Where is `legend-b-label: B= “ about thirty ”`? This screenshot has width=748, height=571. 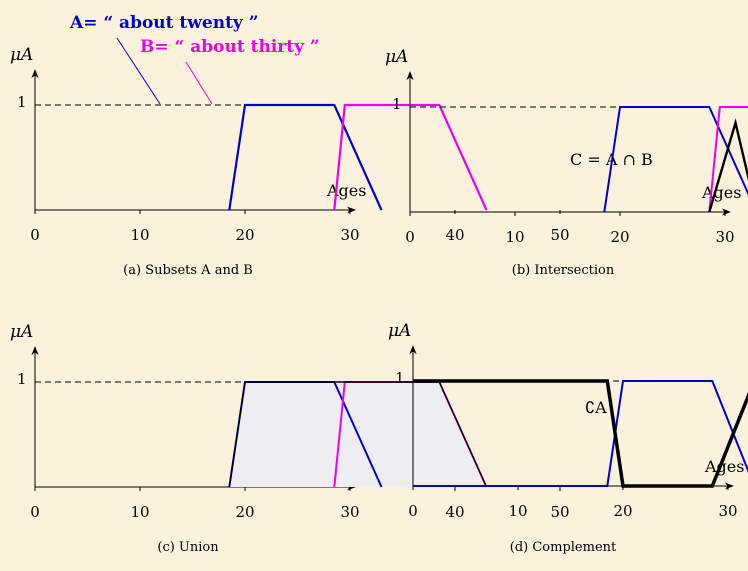
legend-b-label: B= “ about thirty ” is located at coordinates (230, 47).